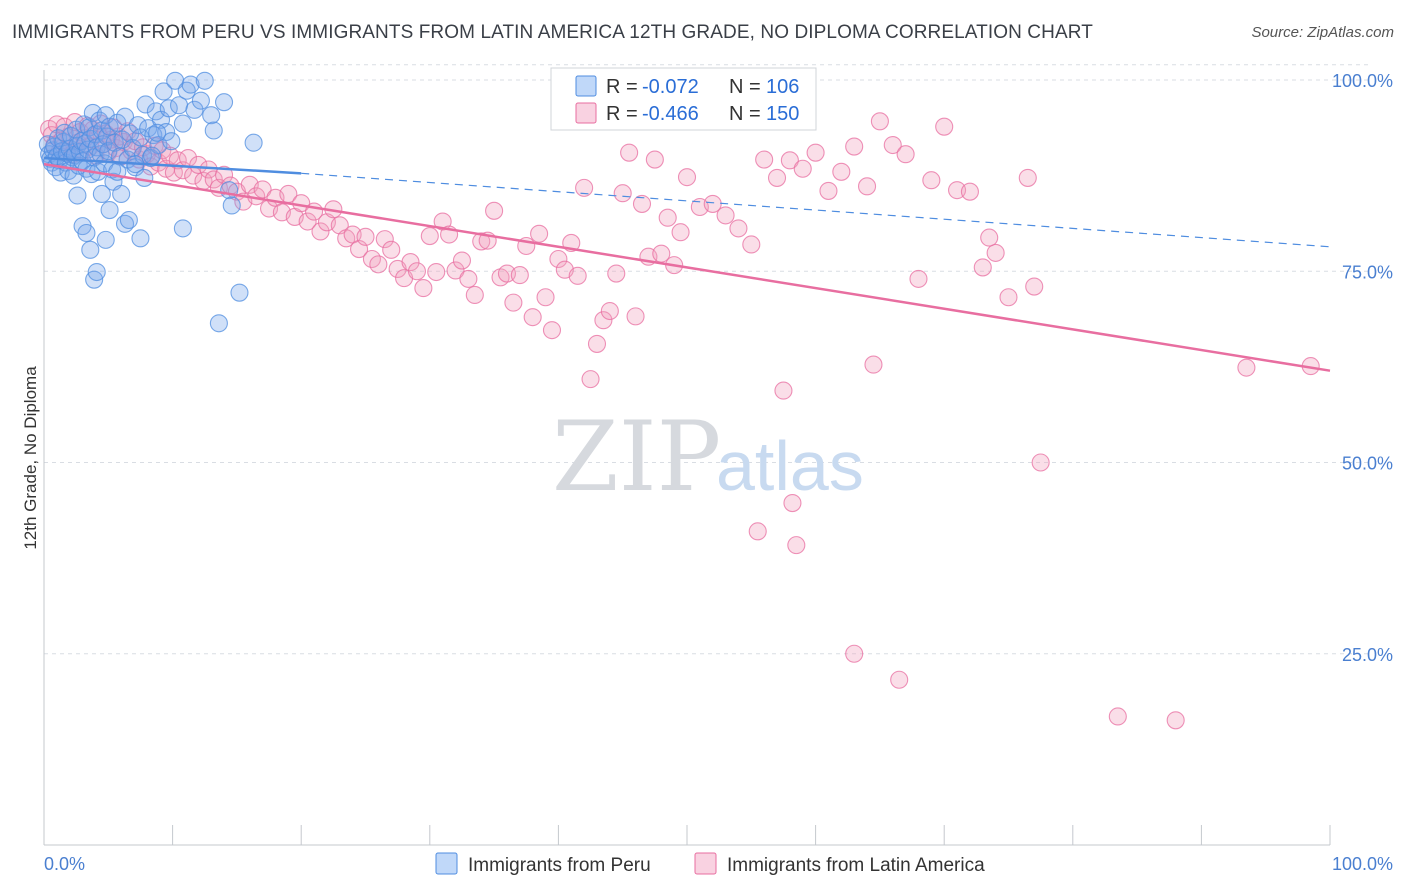  I want to click on legend-label-peru: Immigrants from Peru, so click(559, 865).